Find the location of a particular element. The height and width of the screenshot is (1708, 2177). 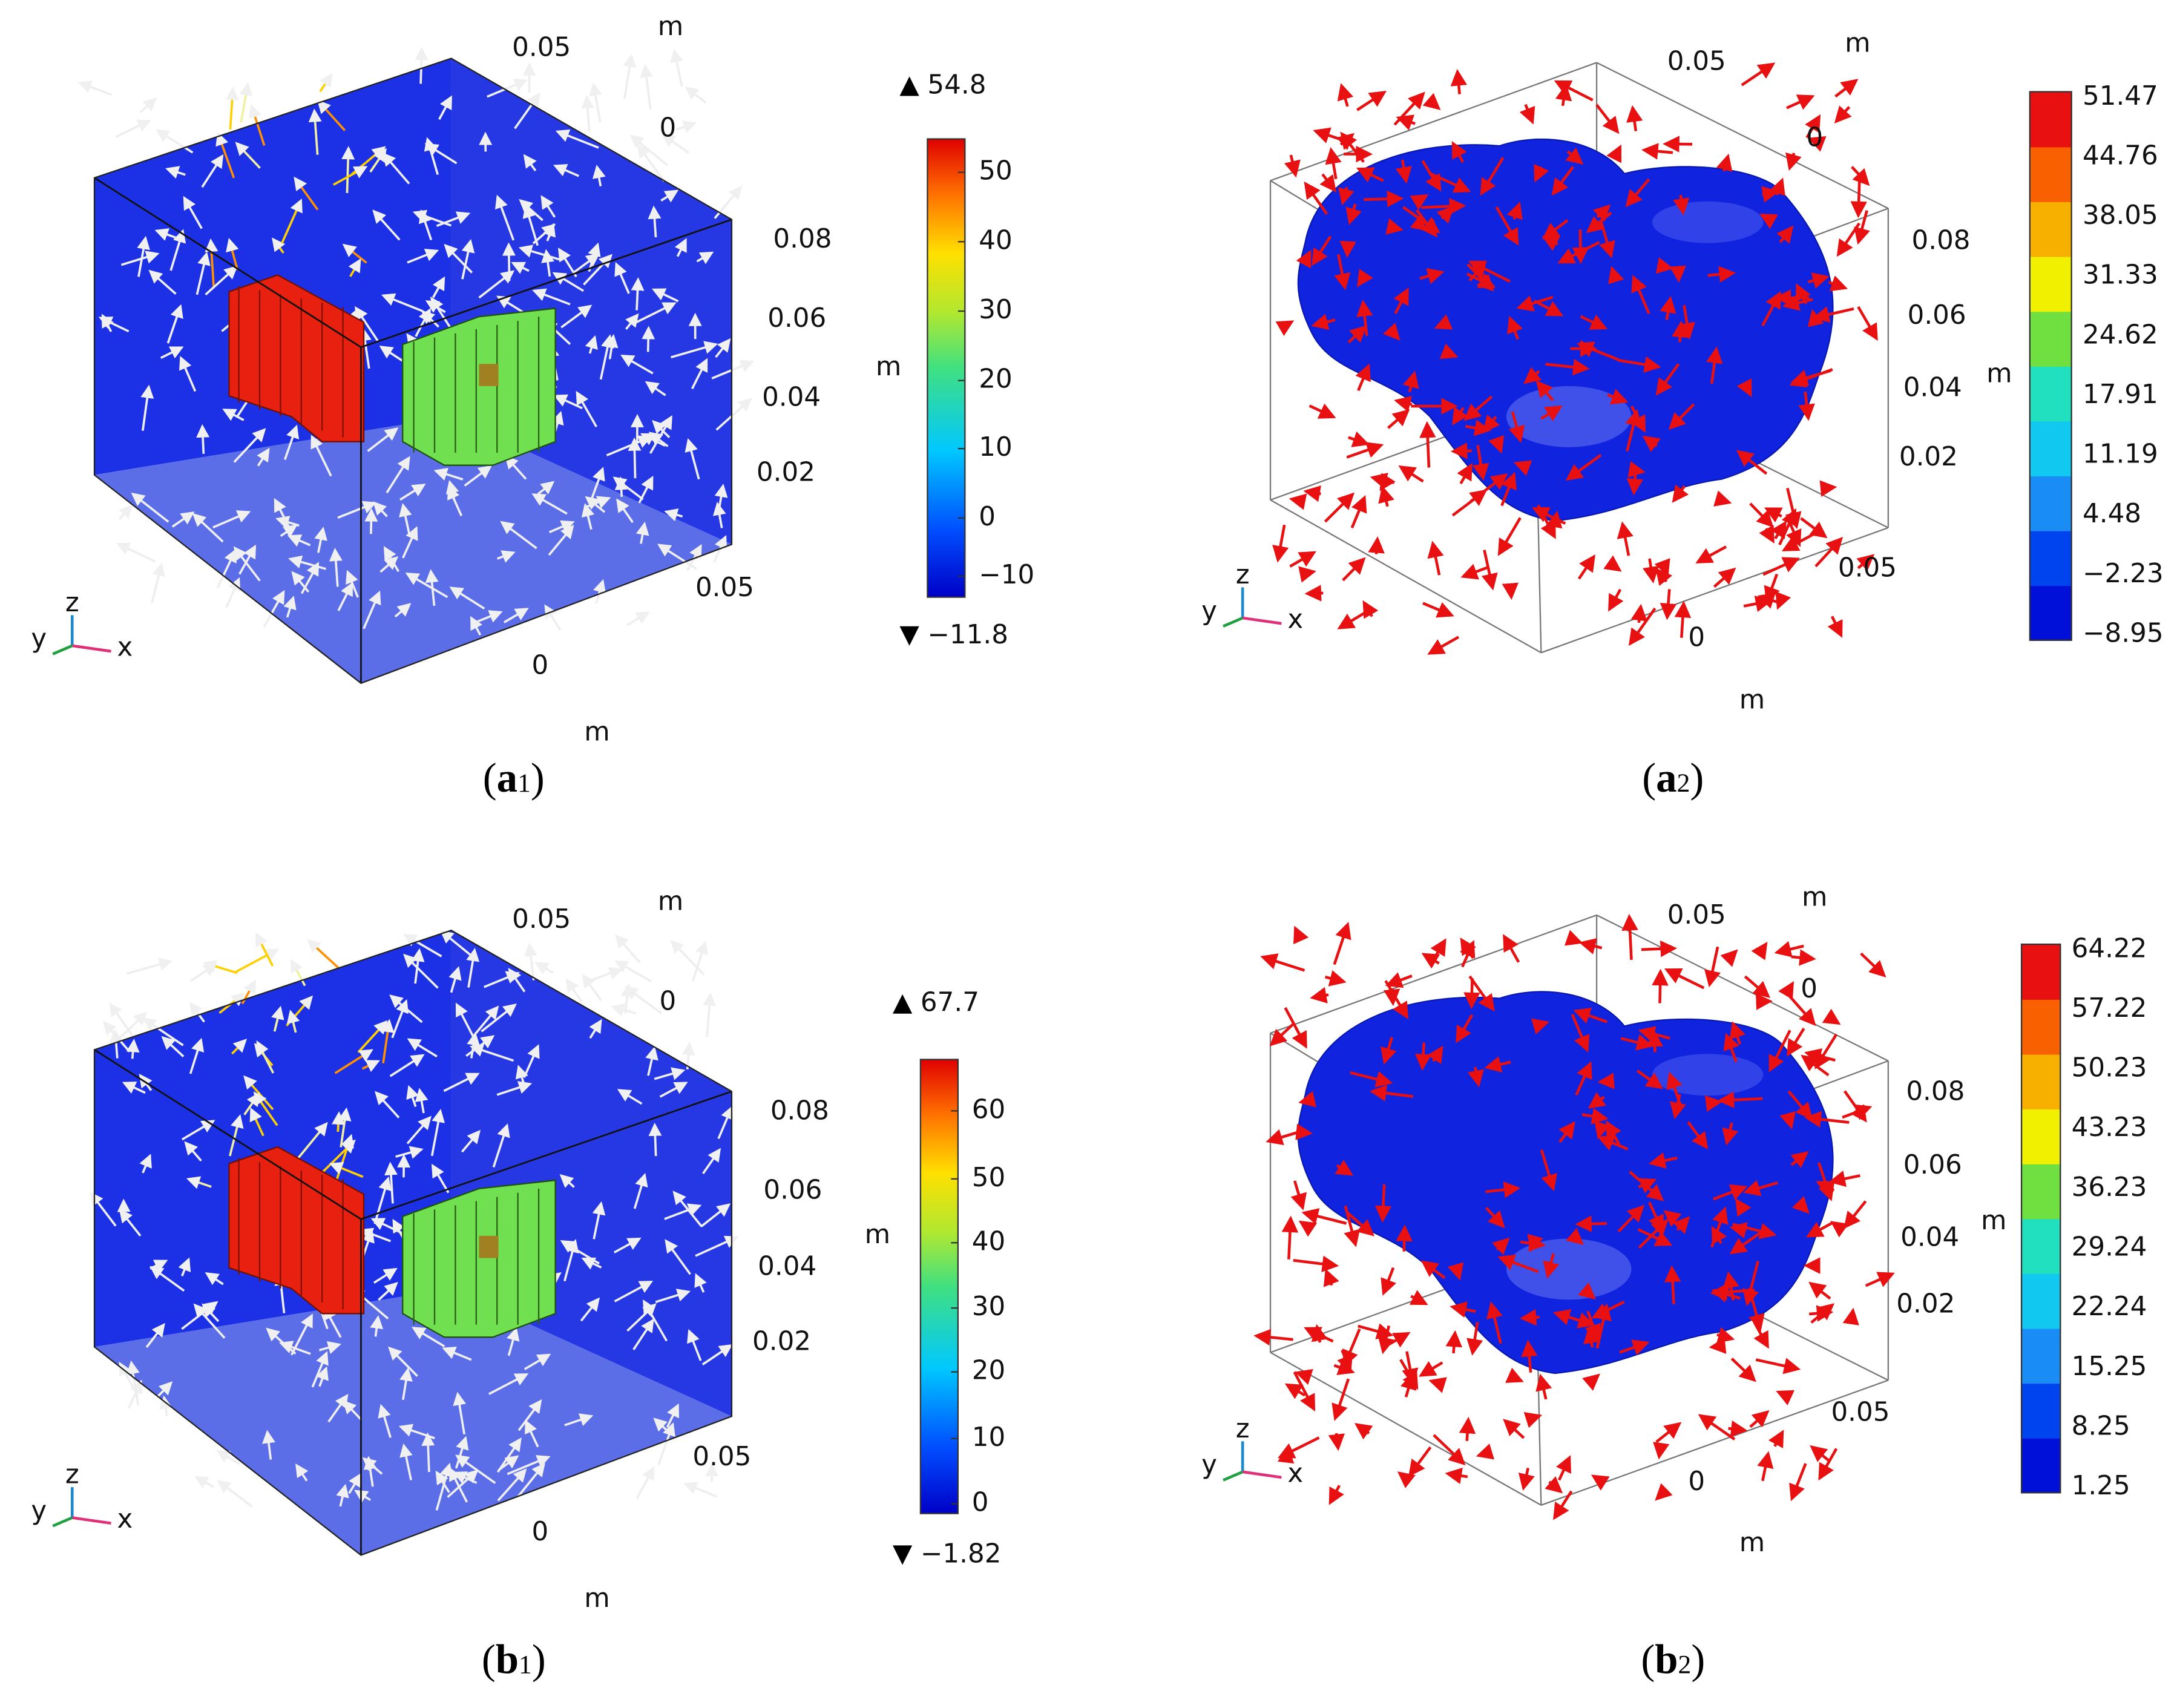

colorbar-frame is located at coordinates (2050, 366).